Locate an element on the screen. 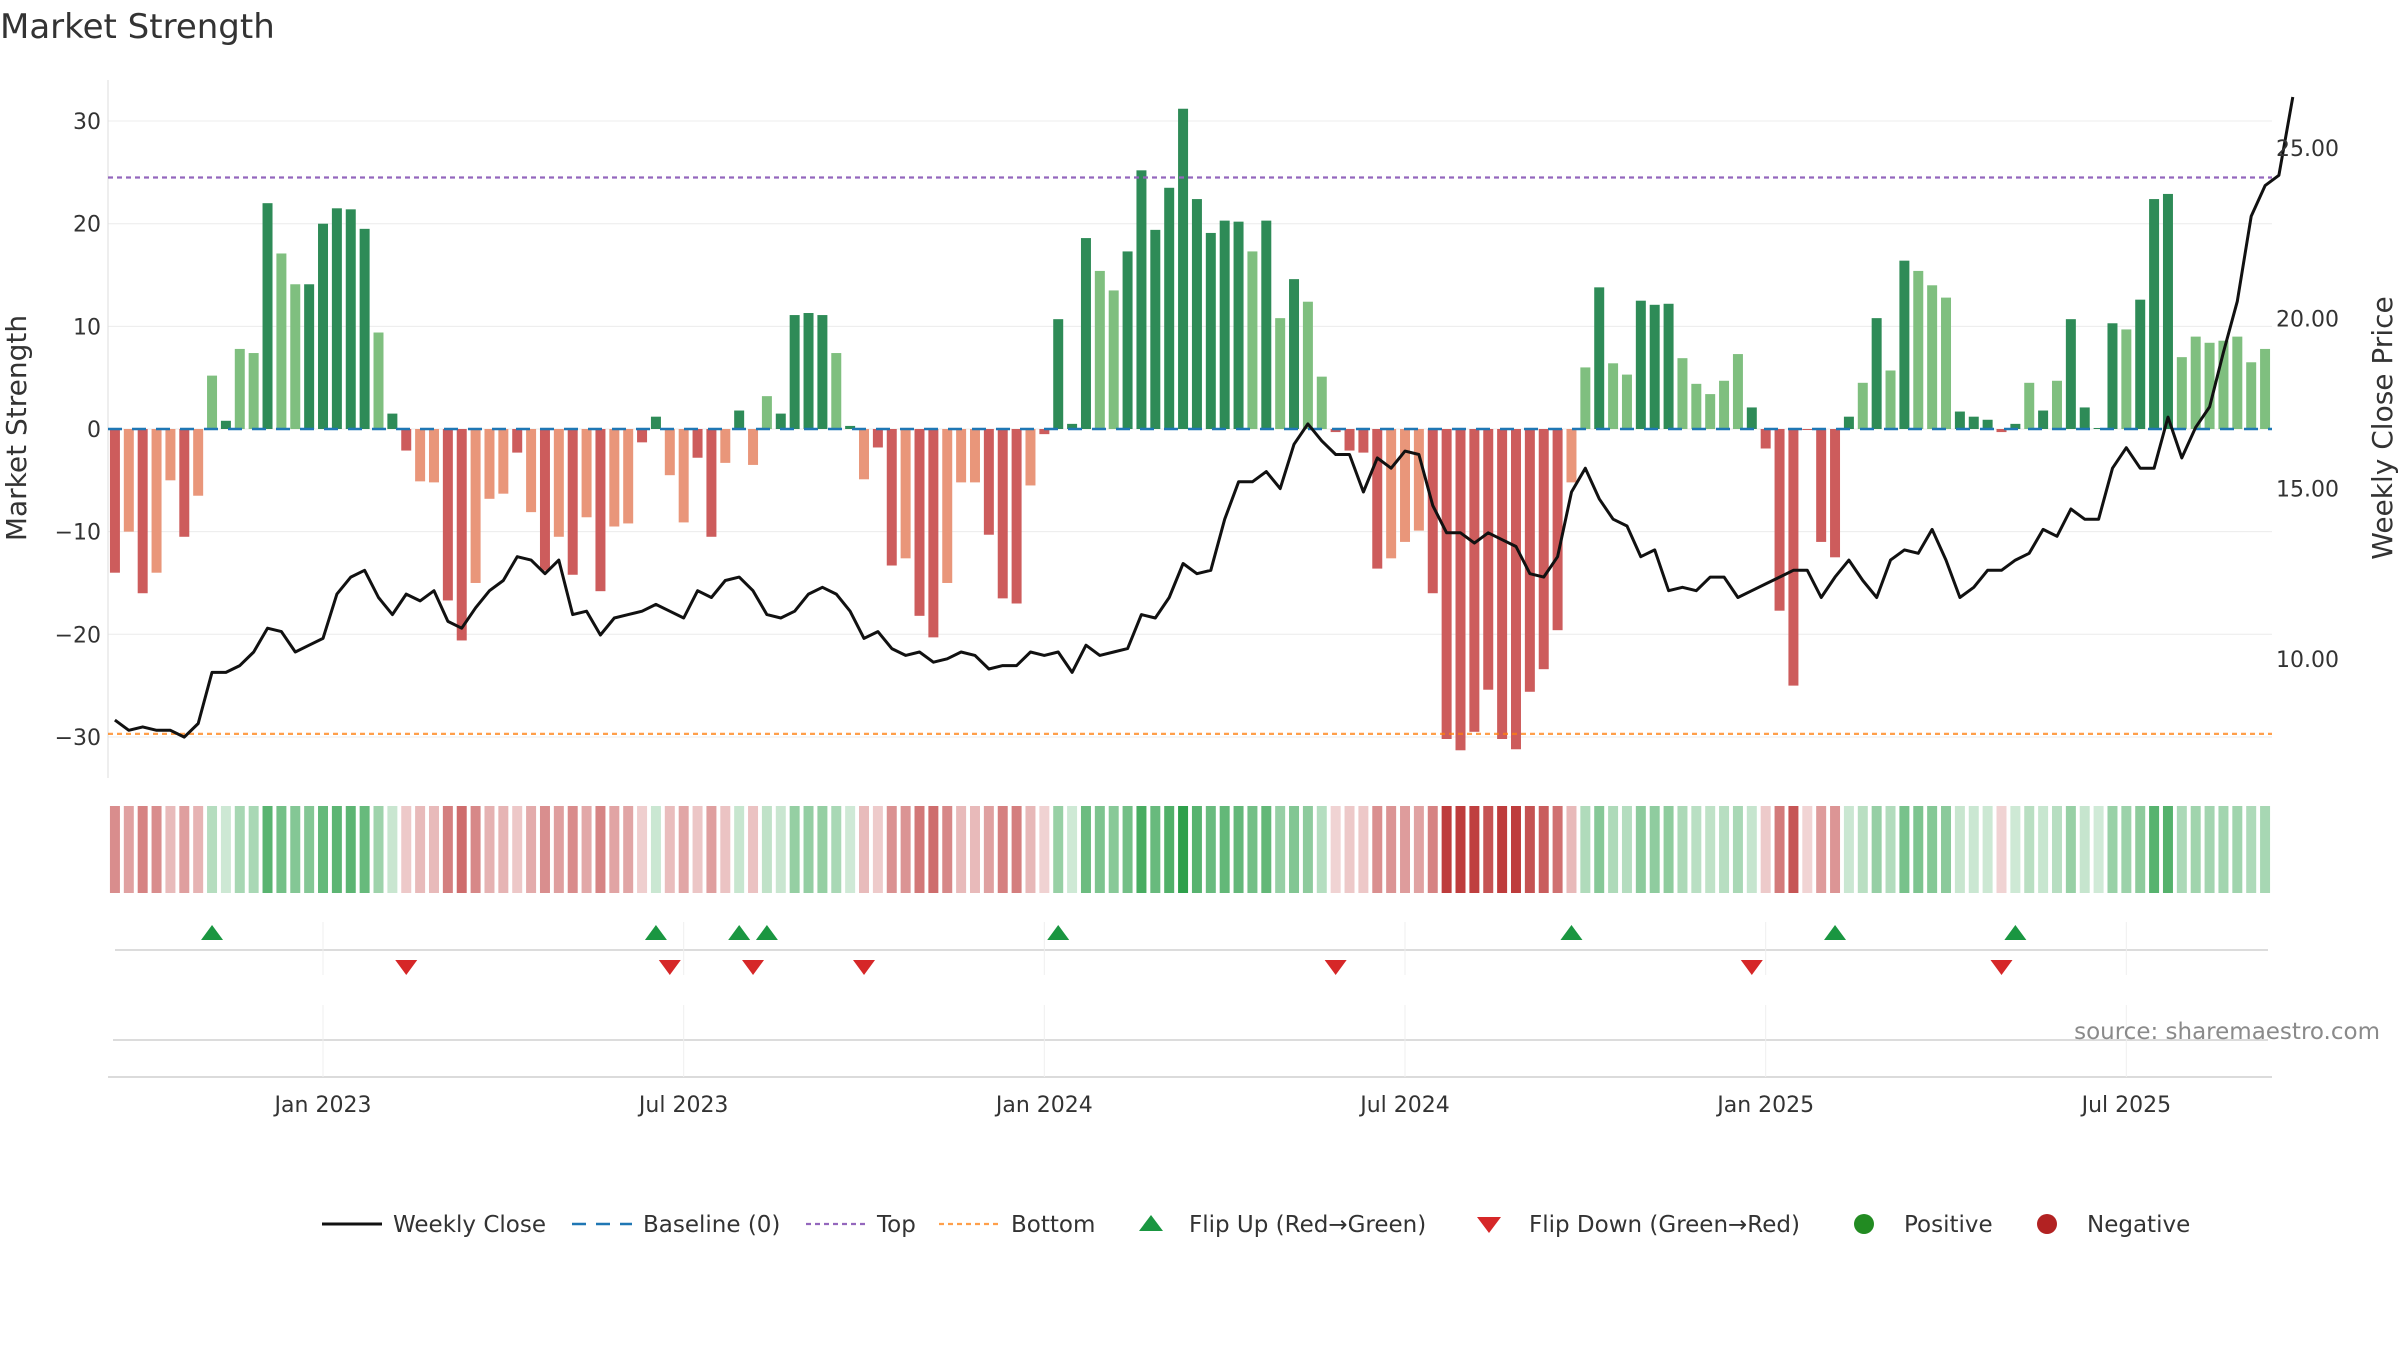  right-tick-label: 15.00 is located at coordinates (2307, 490).